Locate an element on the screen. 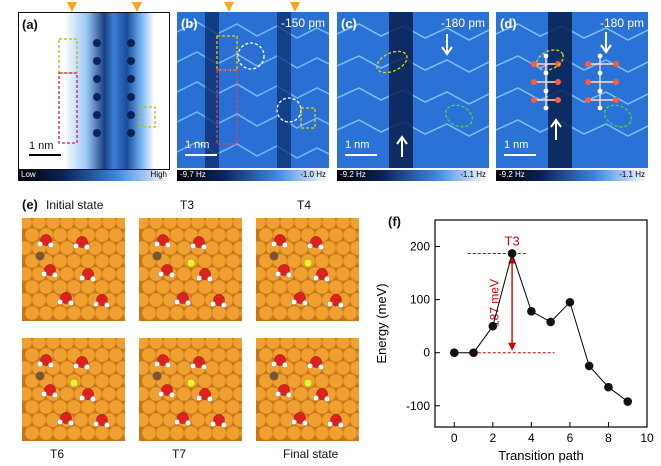  scale-bar-label-a: 1 nm is located at coordinates (41, 146).